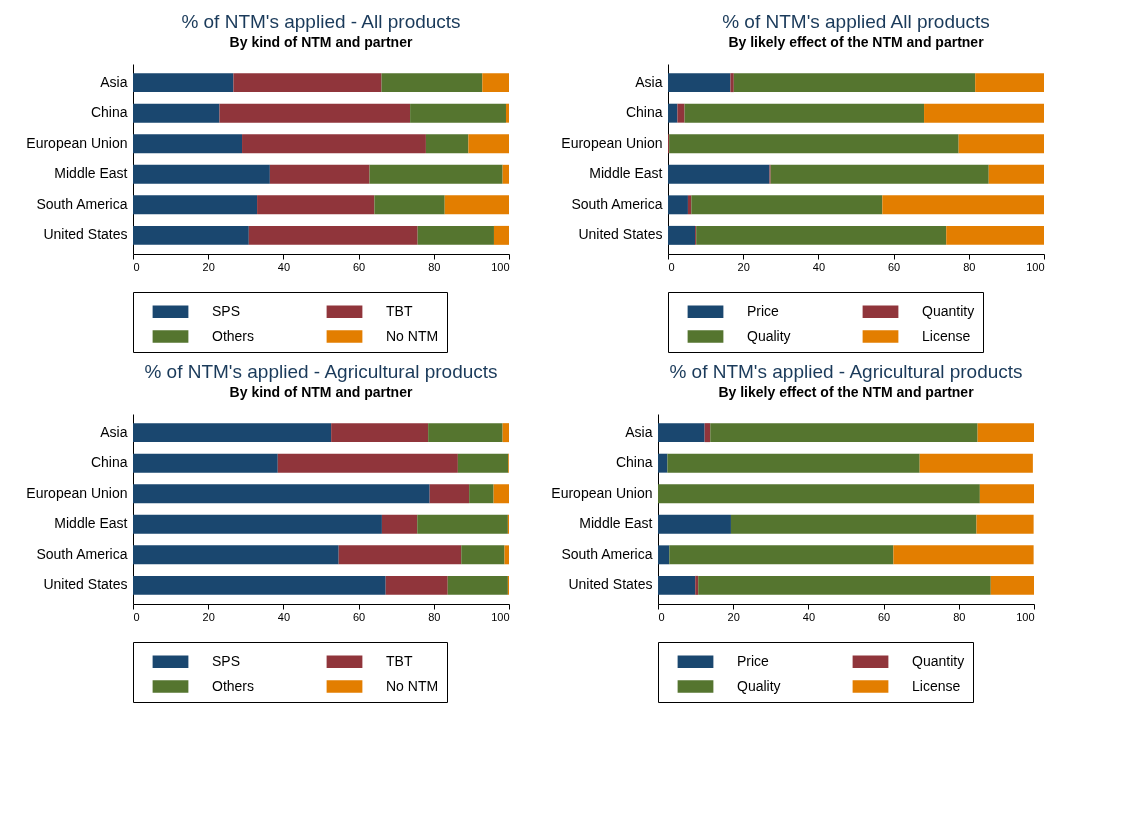  I want to click on y-tick-label: United States, so click(85, 584).